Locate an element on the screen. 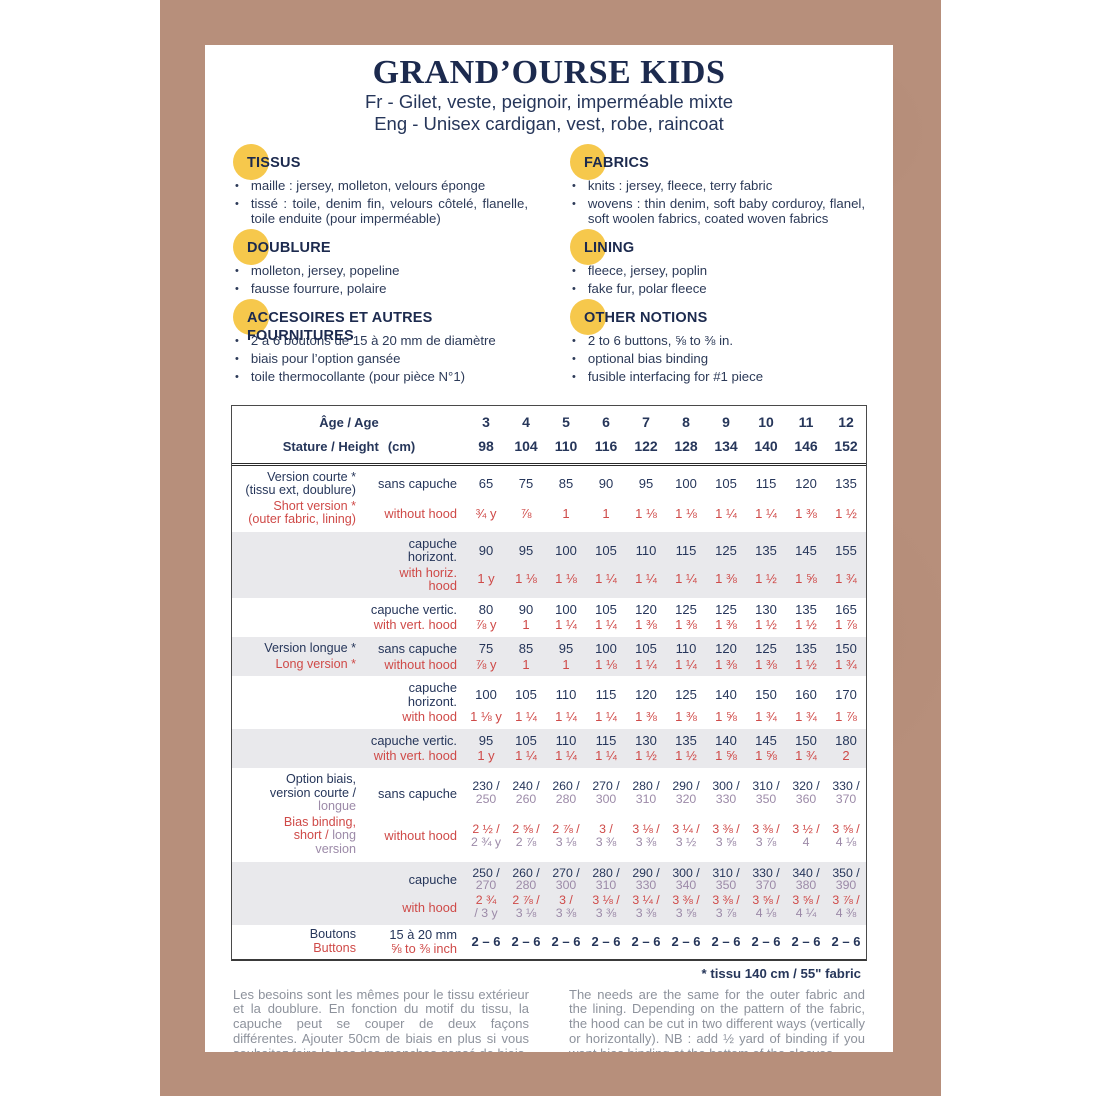 The image size is (1100, 1100). value-secondary: 3 ⅜ is located at coordinates (646, 913).